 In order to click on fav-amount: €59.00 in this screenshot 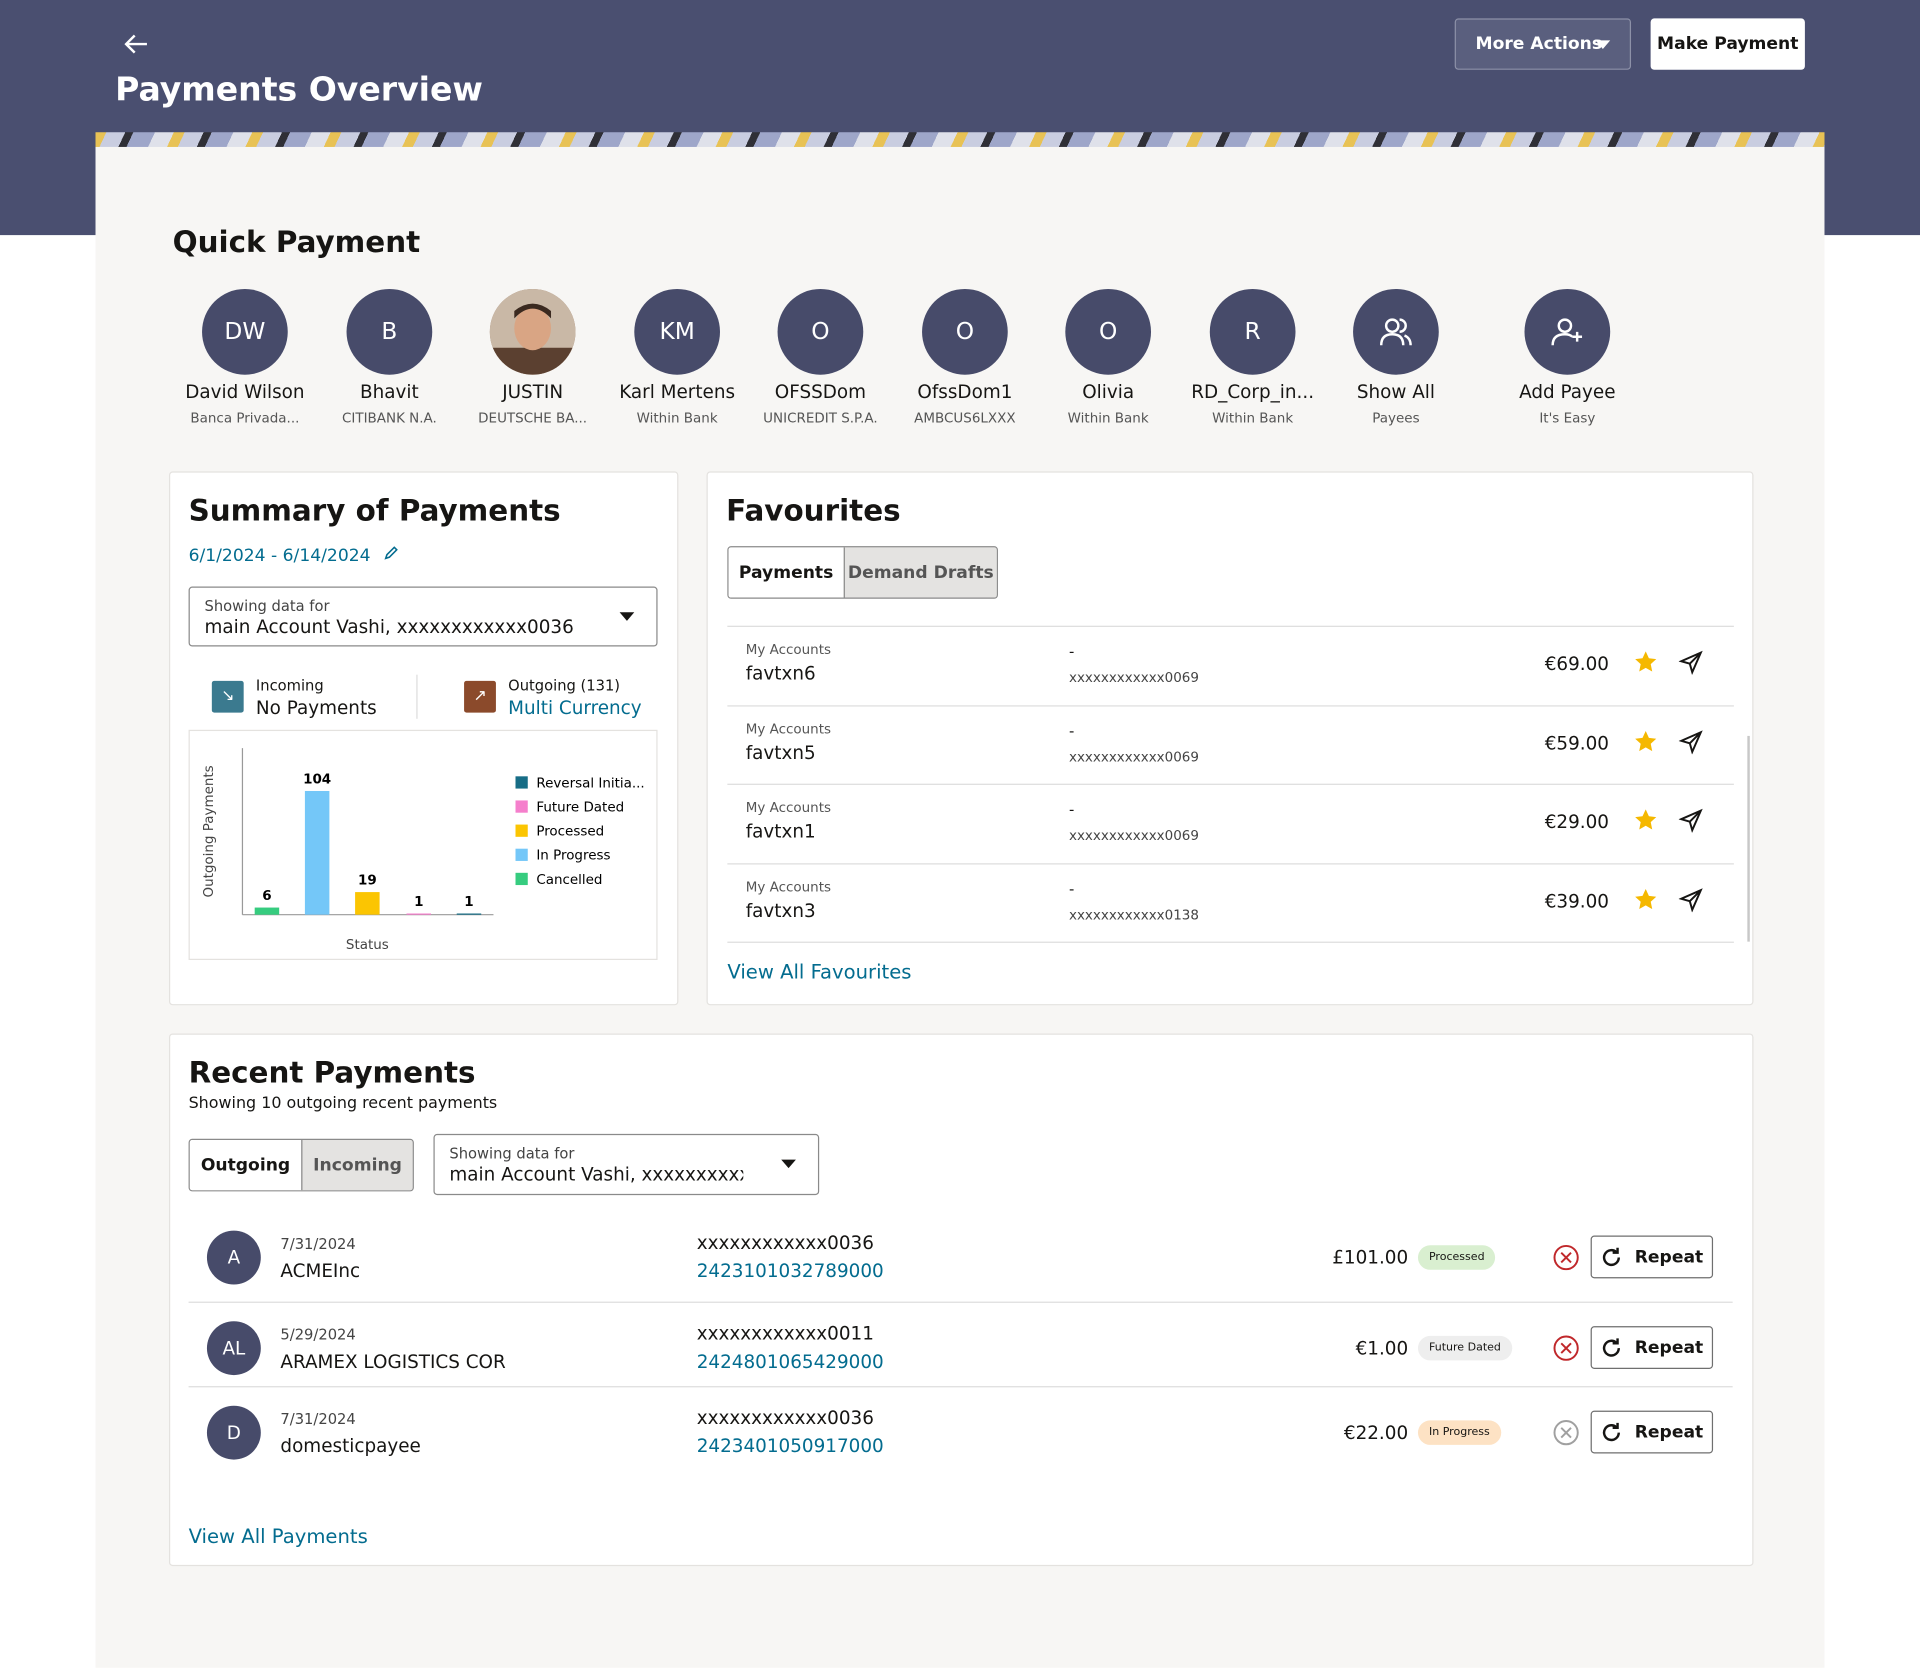, I will do `click(1576, 742)`.